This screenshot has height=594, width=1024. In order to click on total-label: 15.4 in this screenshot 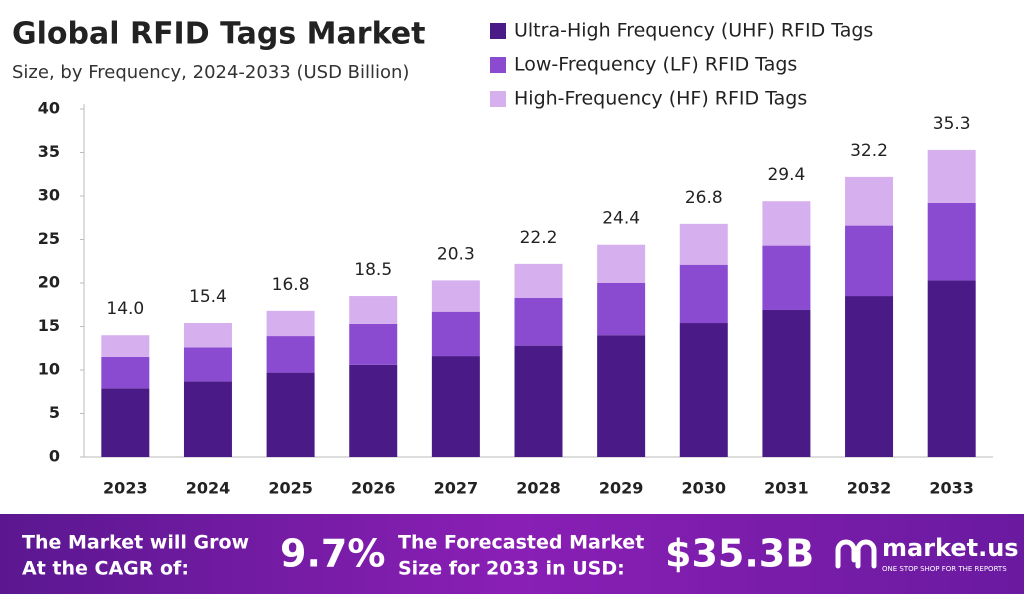, I will do `click(208, 297)`.